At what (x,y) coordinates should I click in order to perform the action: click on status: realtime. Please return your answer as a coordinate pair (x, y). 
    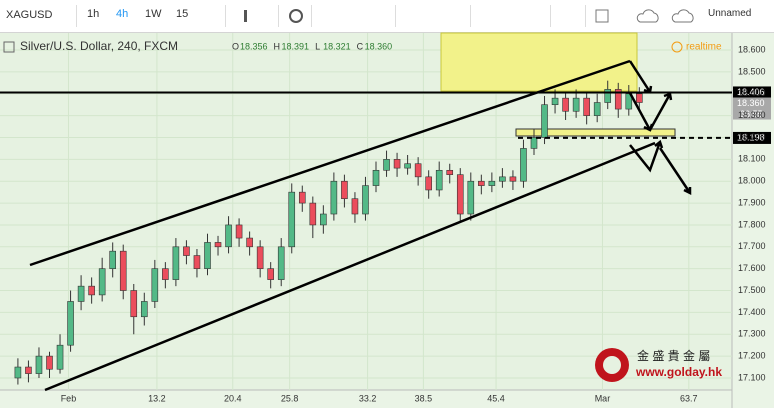
    Looking at the image, I should click on (704, 47).